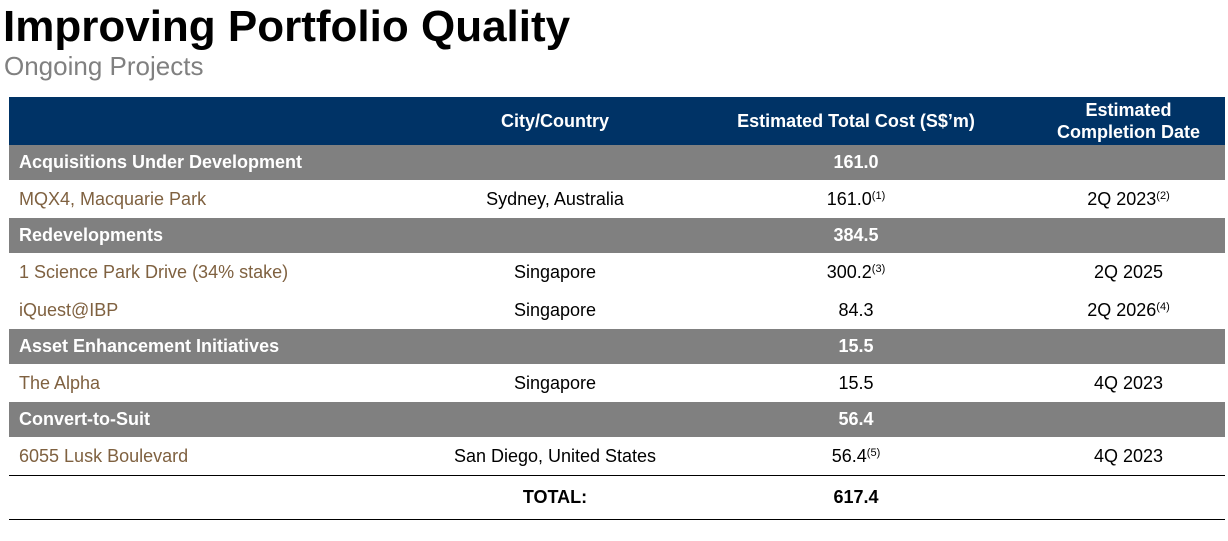 The image size is (1228, 541). Describe the element at coordinates (555, 198) in the screenshot. I see `location: Sydney, Australia` at that location.